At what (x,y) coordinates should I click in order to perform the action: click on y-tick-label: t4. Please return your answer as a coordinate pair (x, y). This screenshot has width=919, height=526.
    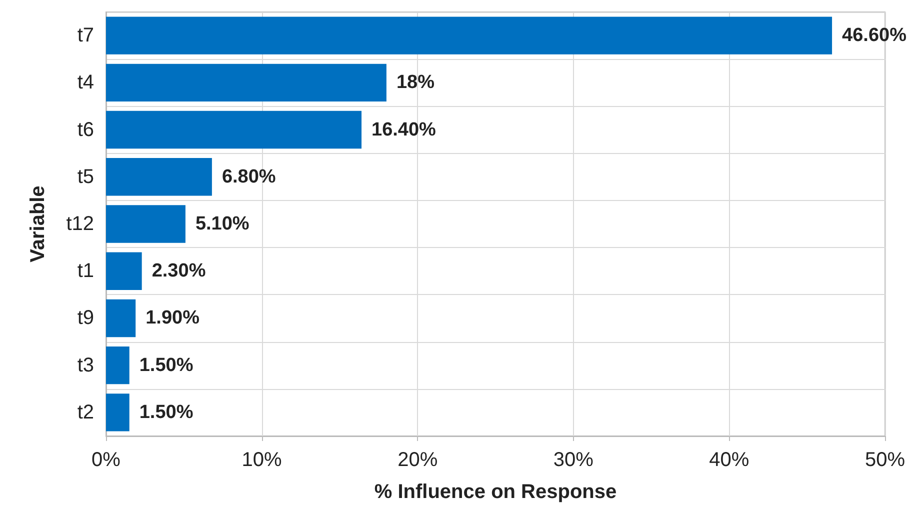
    Looking at the image, I should click on (85, 83).